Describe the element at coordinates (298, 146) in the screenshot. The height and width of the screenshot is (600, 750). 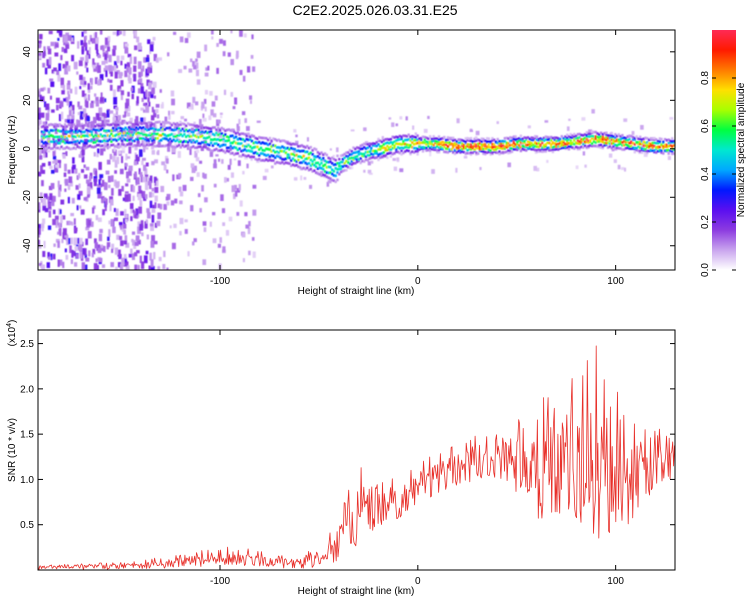
I see `spectrogram-cell-2024` at that location.